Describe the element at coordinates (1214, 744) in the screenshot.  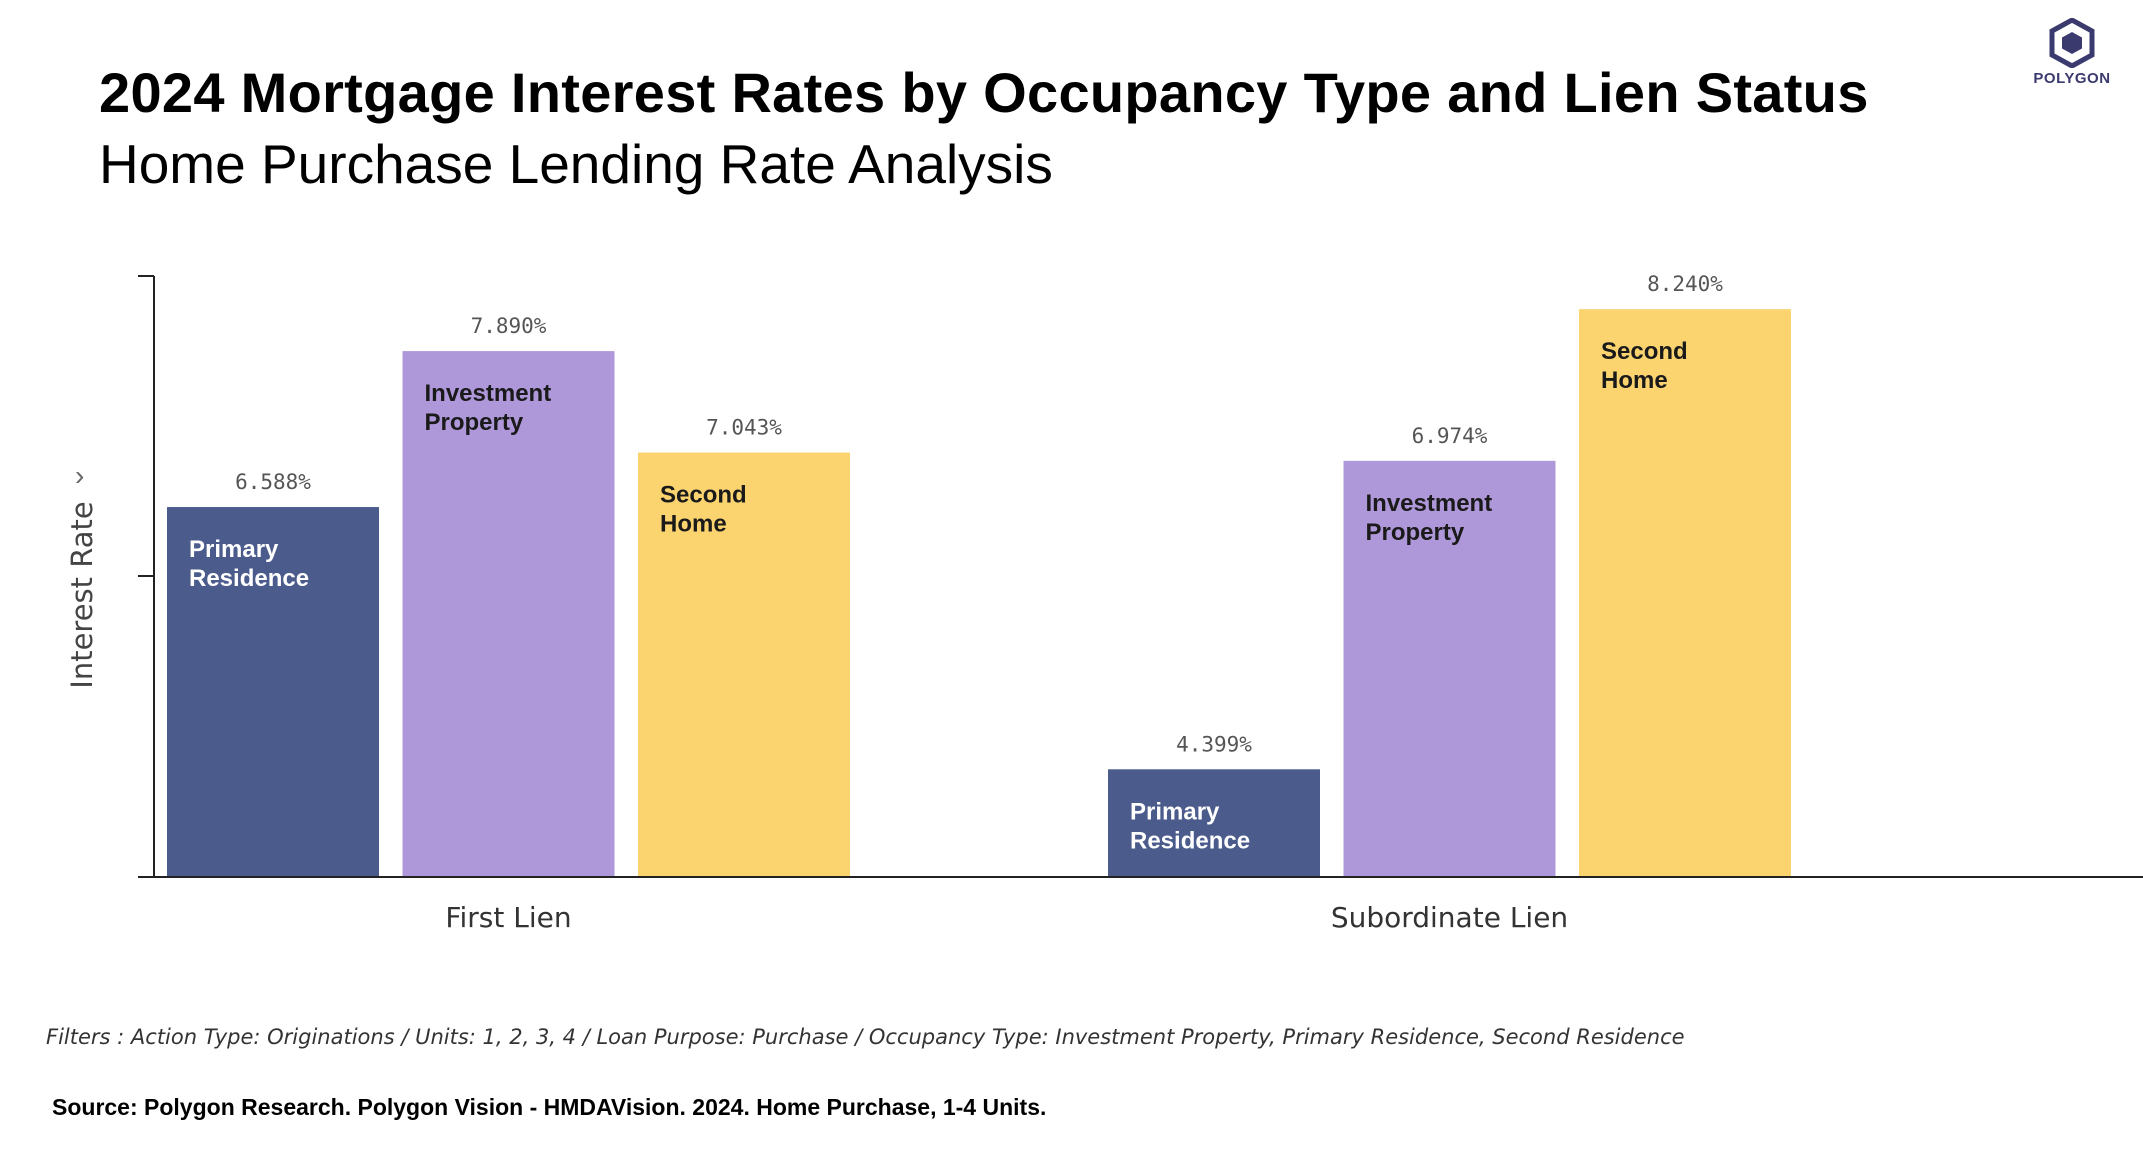
I see `data-label: 4.399%` at that location.